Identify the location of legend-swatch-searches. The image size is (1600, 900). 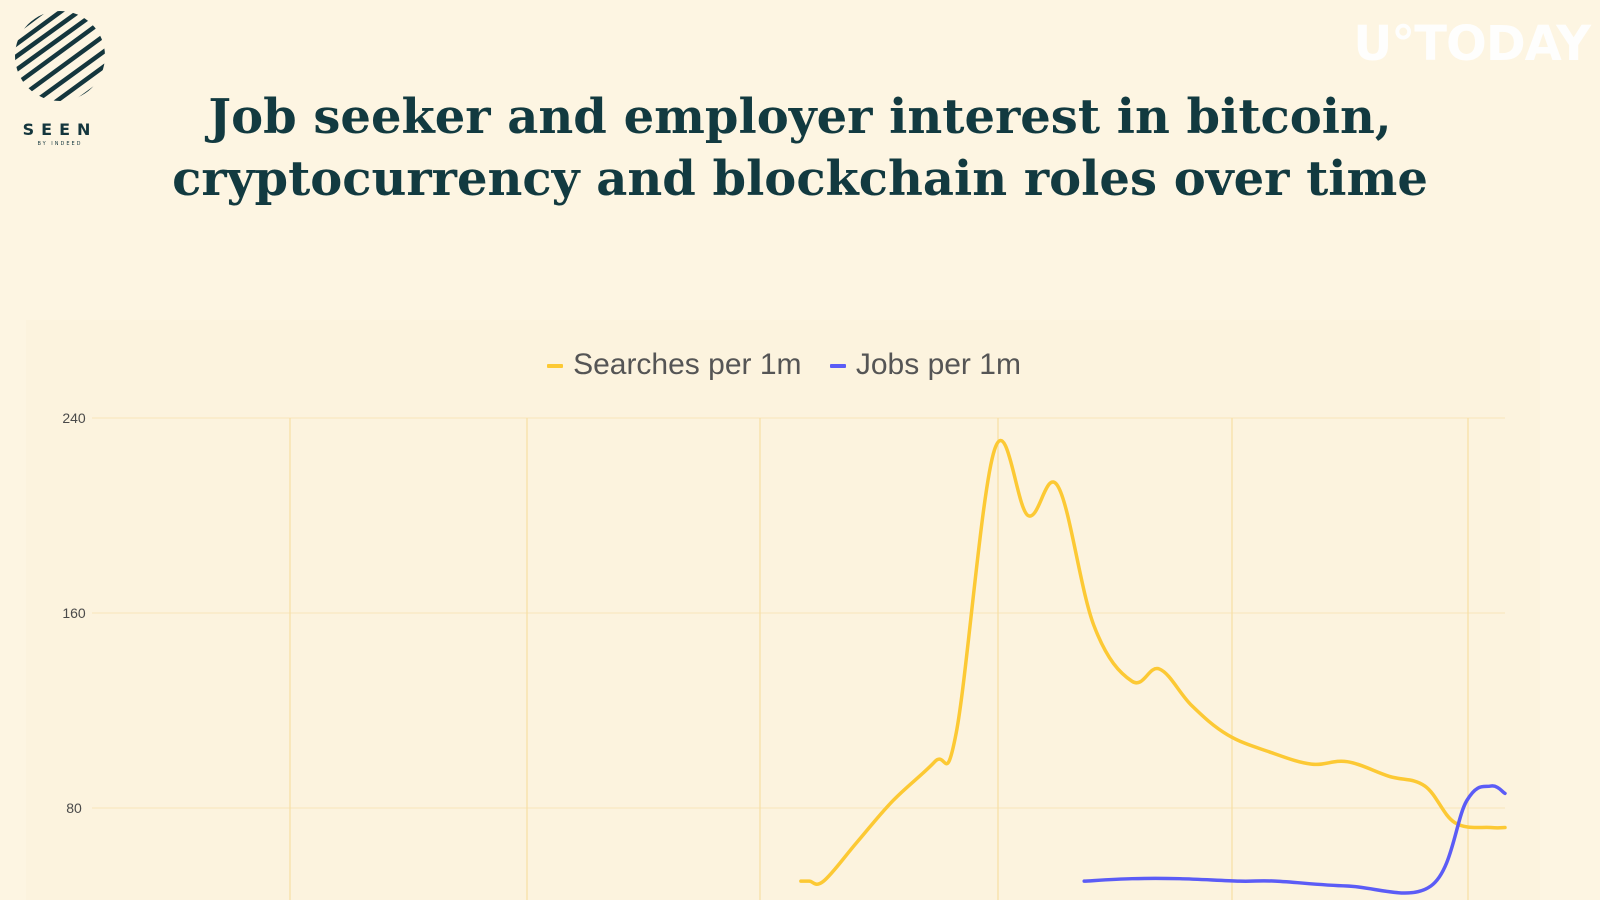
(555, 366).